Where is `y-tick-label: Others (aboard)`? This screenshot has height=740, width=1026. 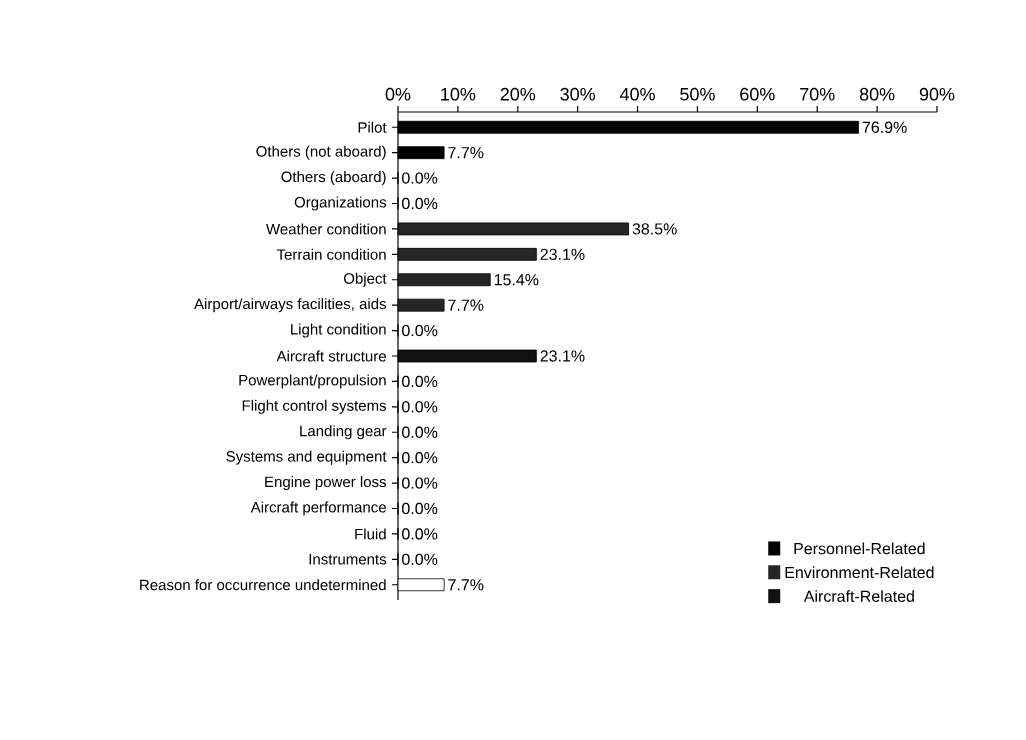 y-tick-label: Others (aboard) is located at coordinates (333, 178).